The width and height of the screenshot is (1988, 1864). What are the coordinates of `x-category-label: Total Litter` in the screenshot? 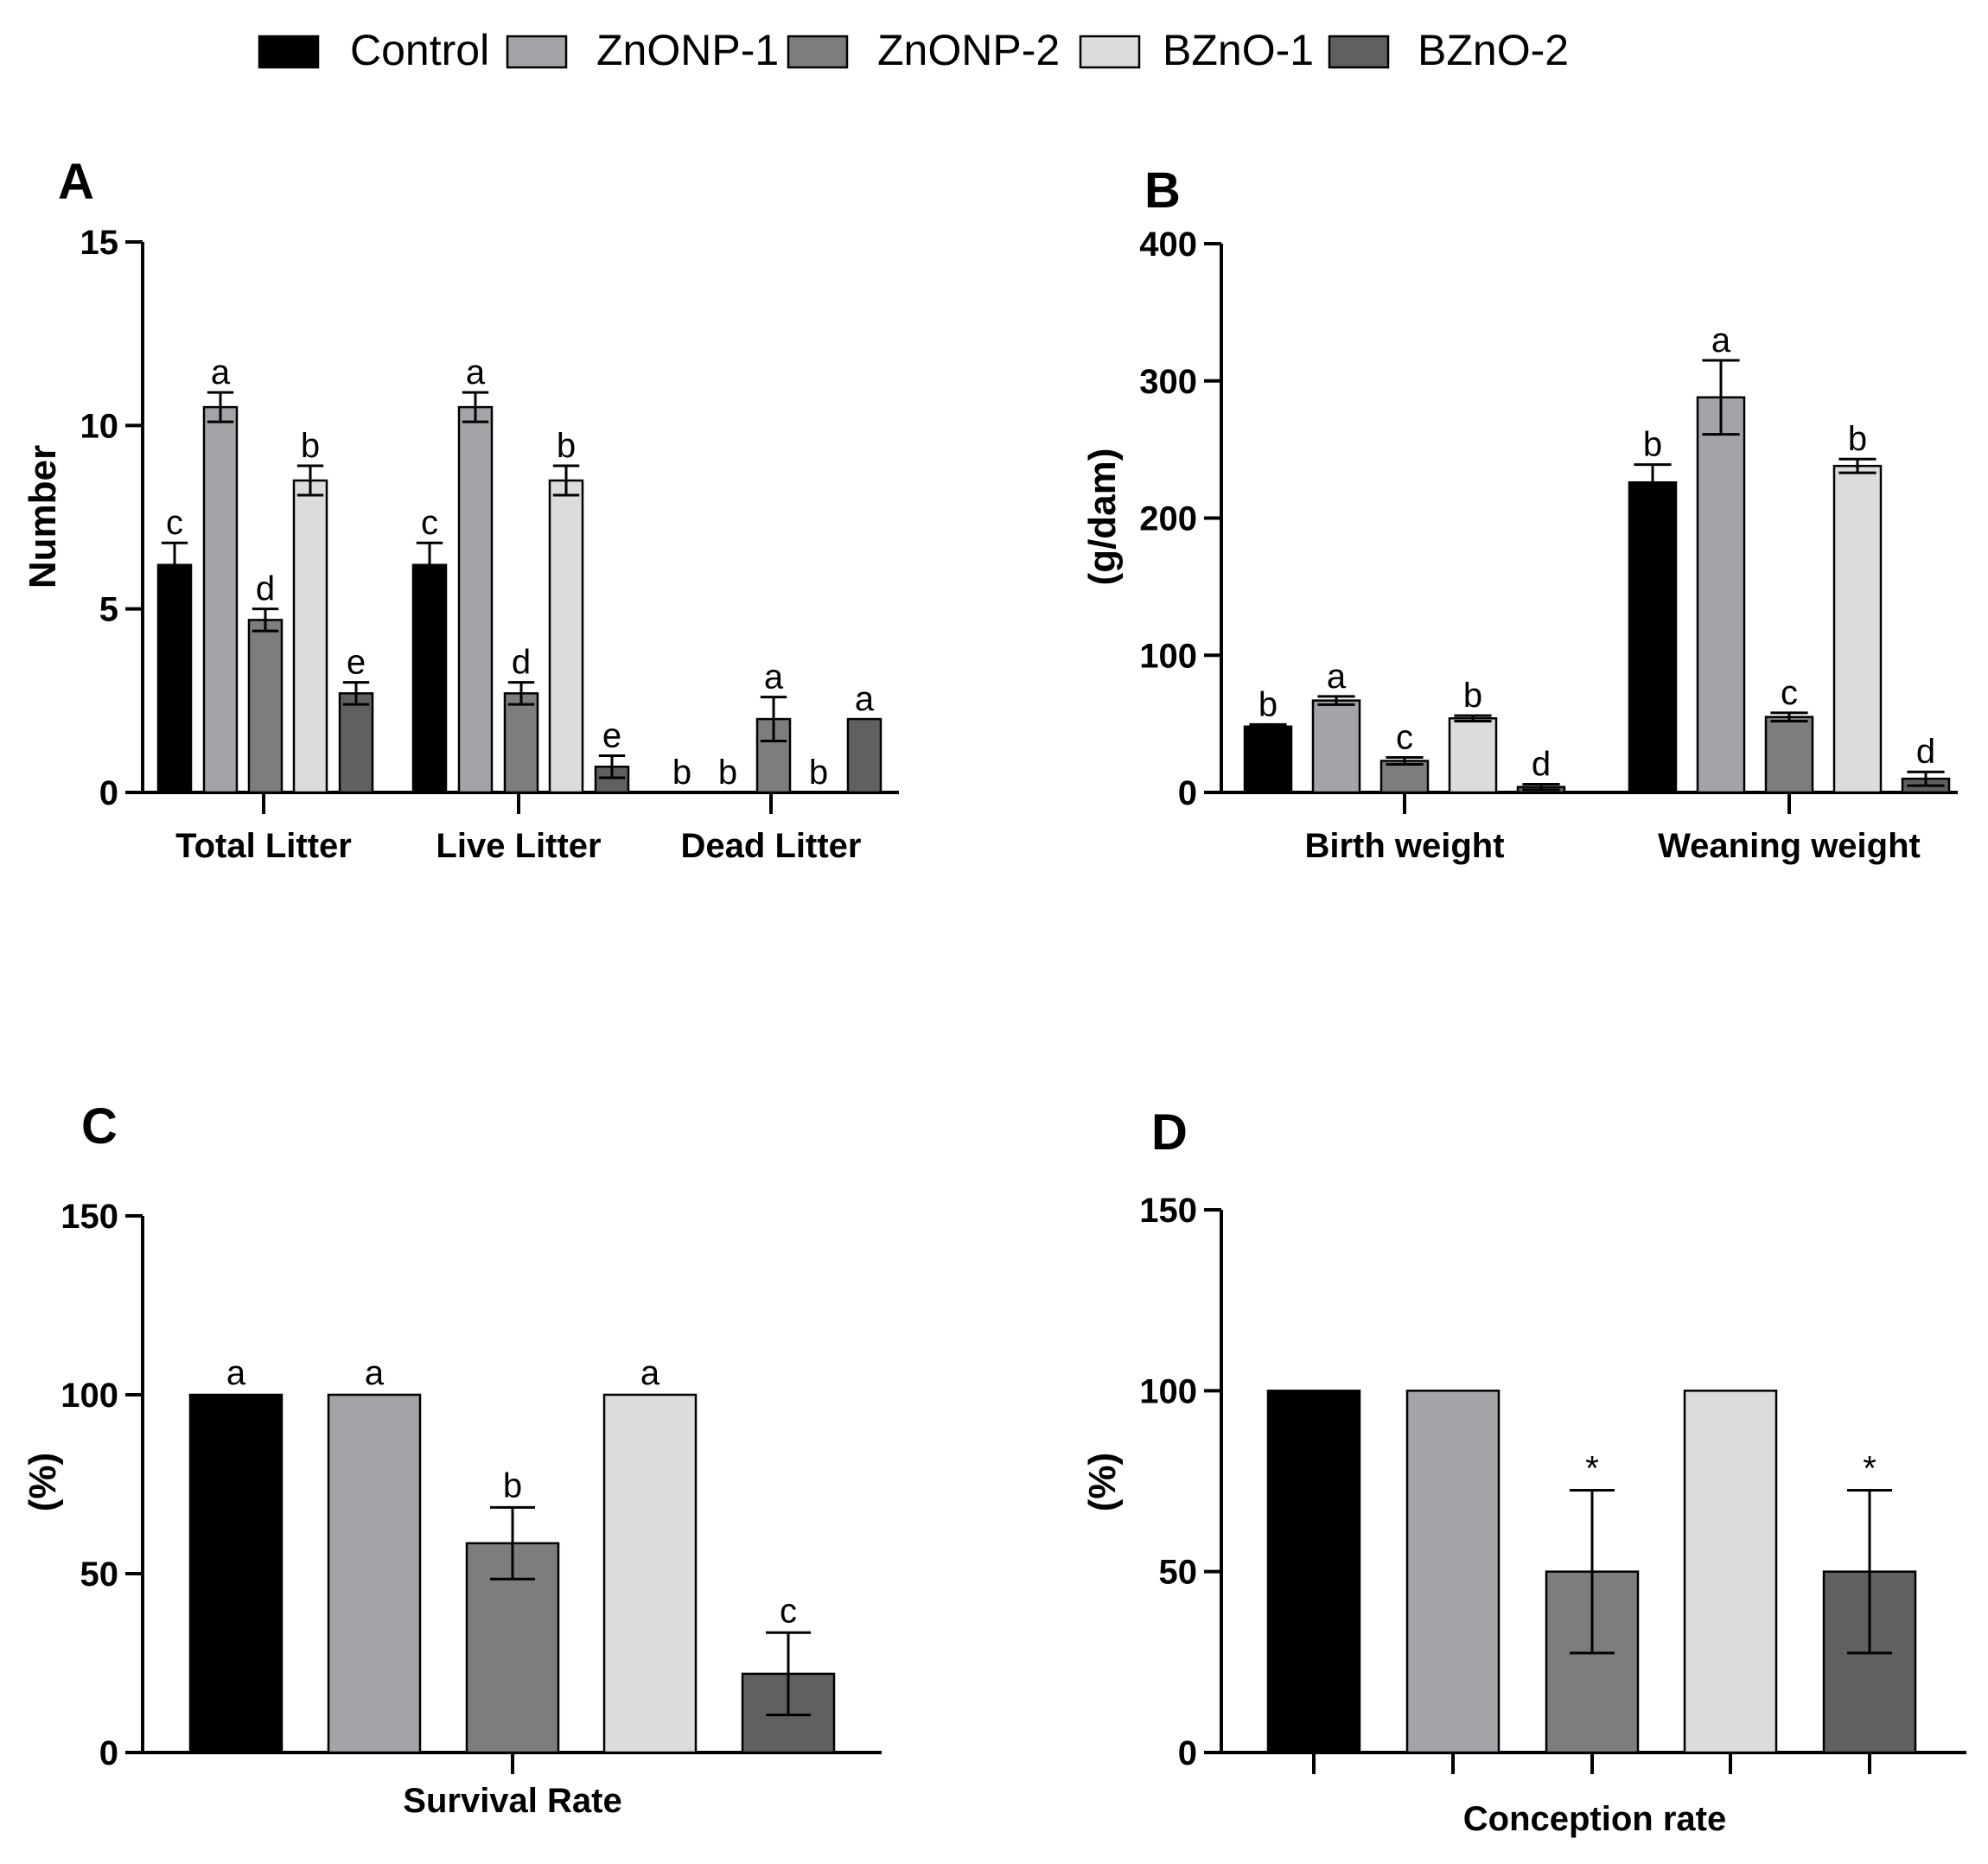 It's located at (263, 846).